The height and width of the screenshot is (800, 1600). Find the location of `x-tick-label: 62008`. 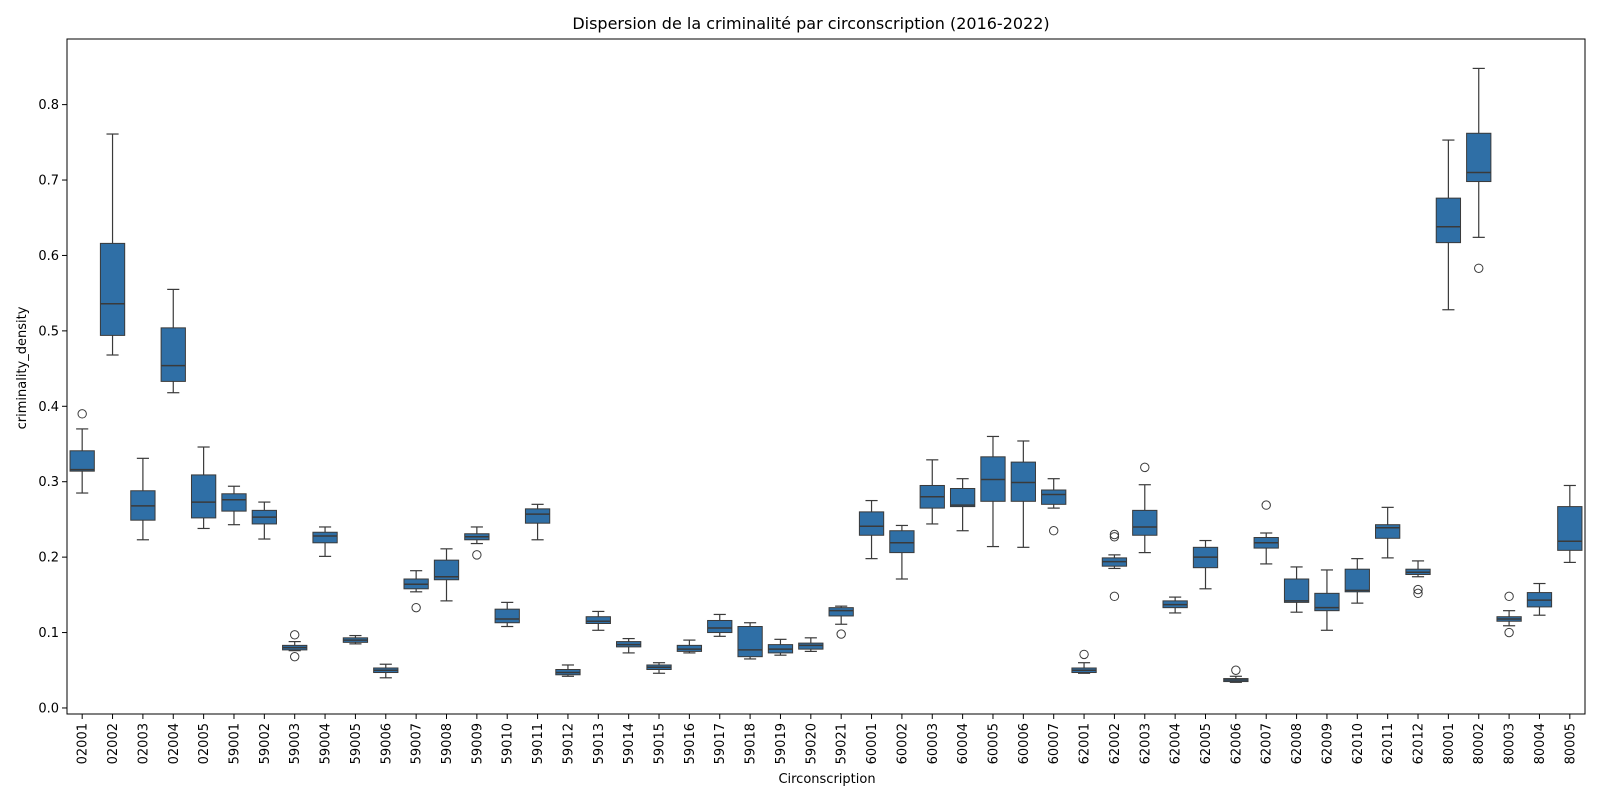

x-tick-label: 62008 is located at coordinates (1297, 743).